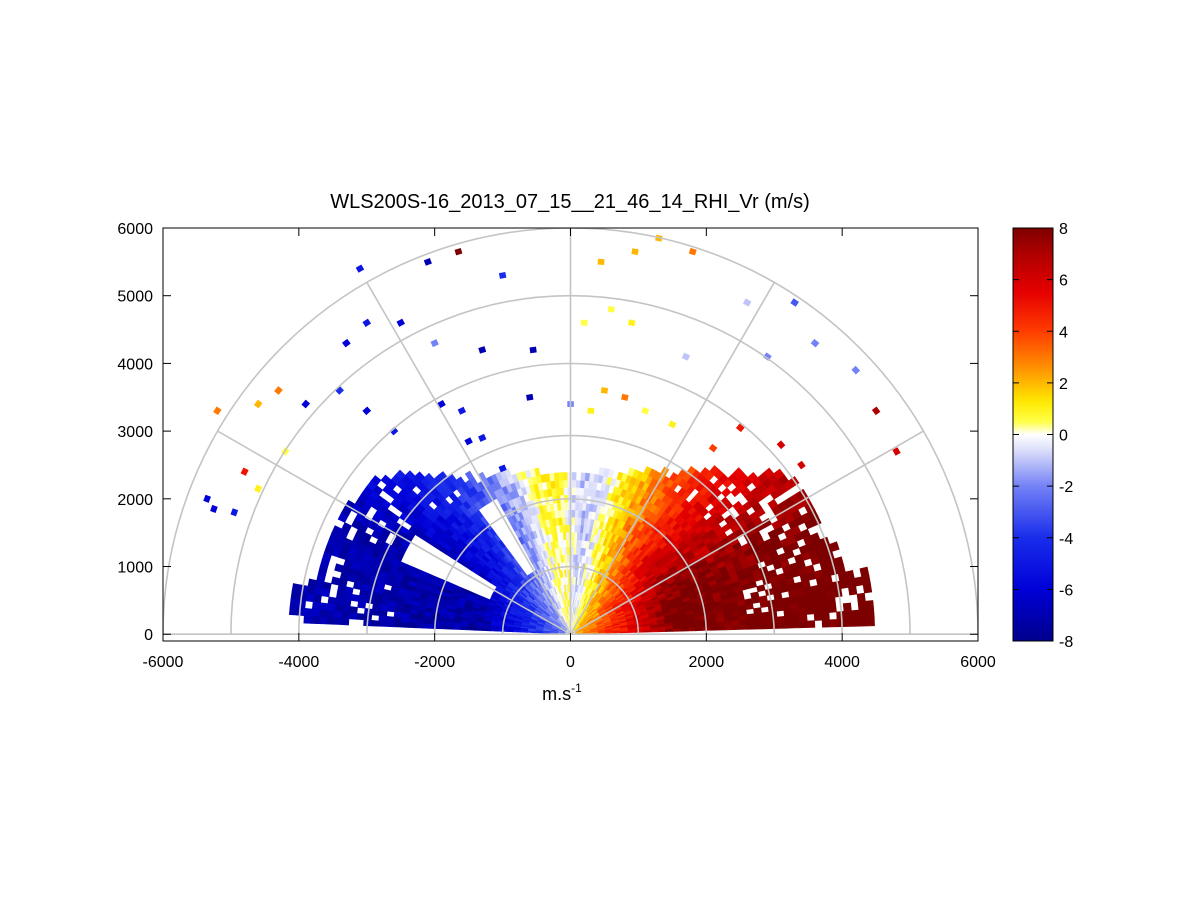 The image size is (1201, 901). I want to click on x-tick-label: 0, so click(570, 662).